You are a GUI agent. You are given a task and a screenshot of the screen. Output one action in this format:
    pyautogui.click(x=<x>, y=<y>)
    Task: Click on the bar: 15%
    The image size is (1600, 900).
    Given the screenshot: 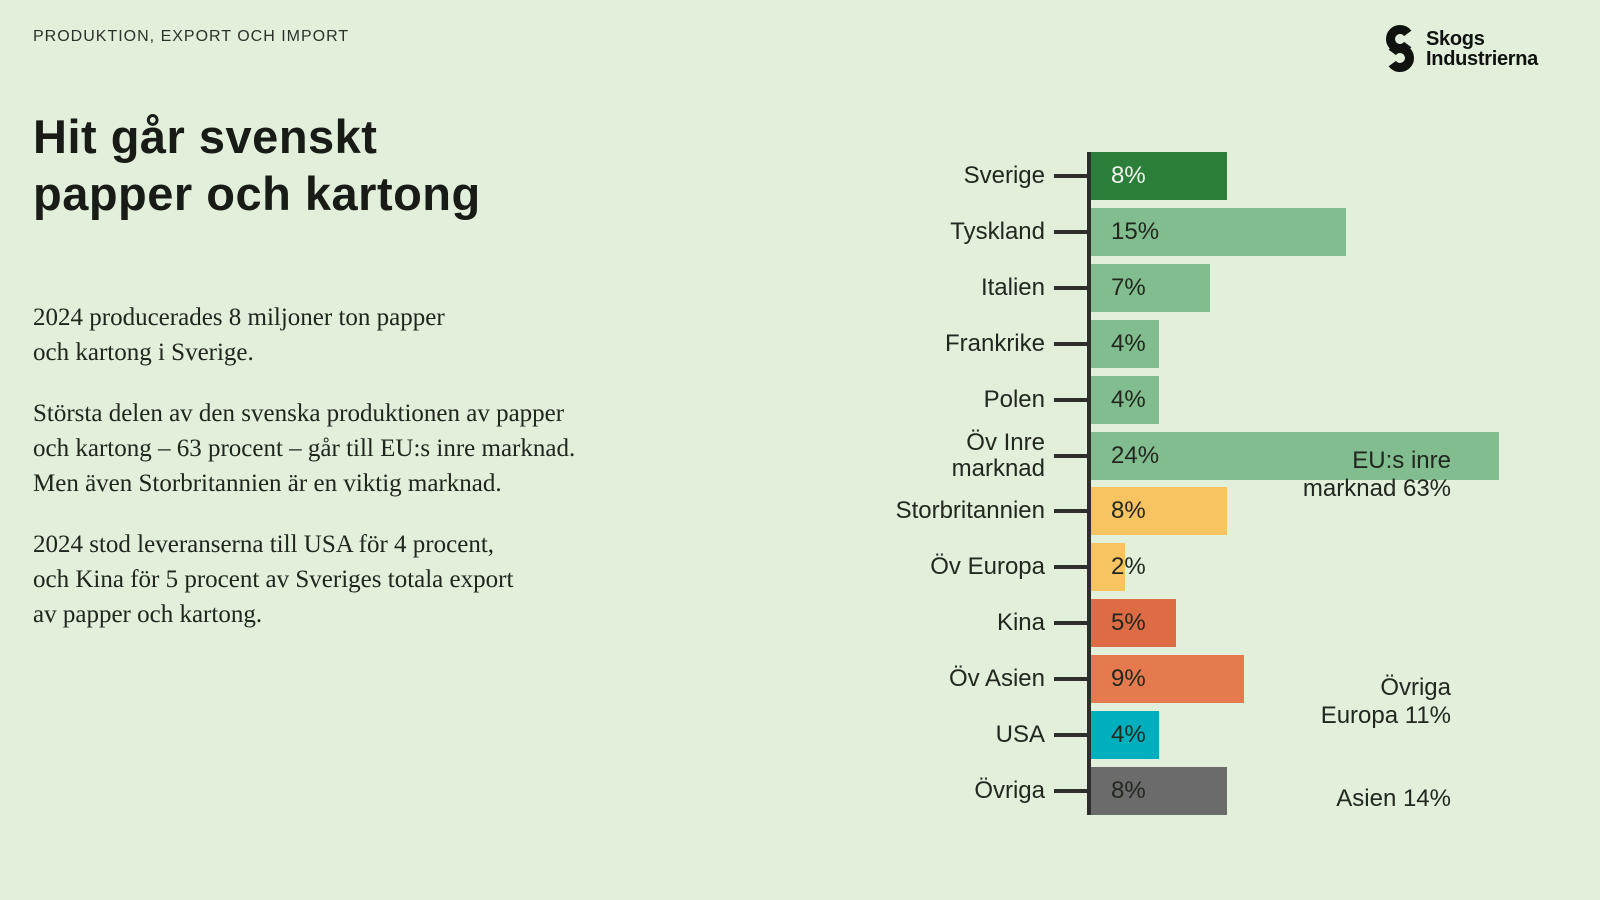 What is the action you would take?
    pyautogui.click(x=1218, y=231)
    